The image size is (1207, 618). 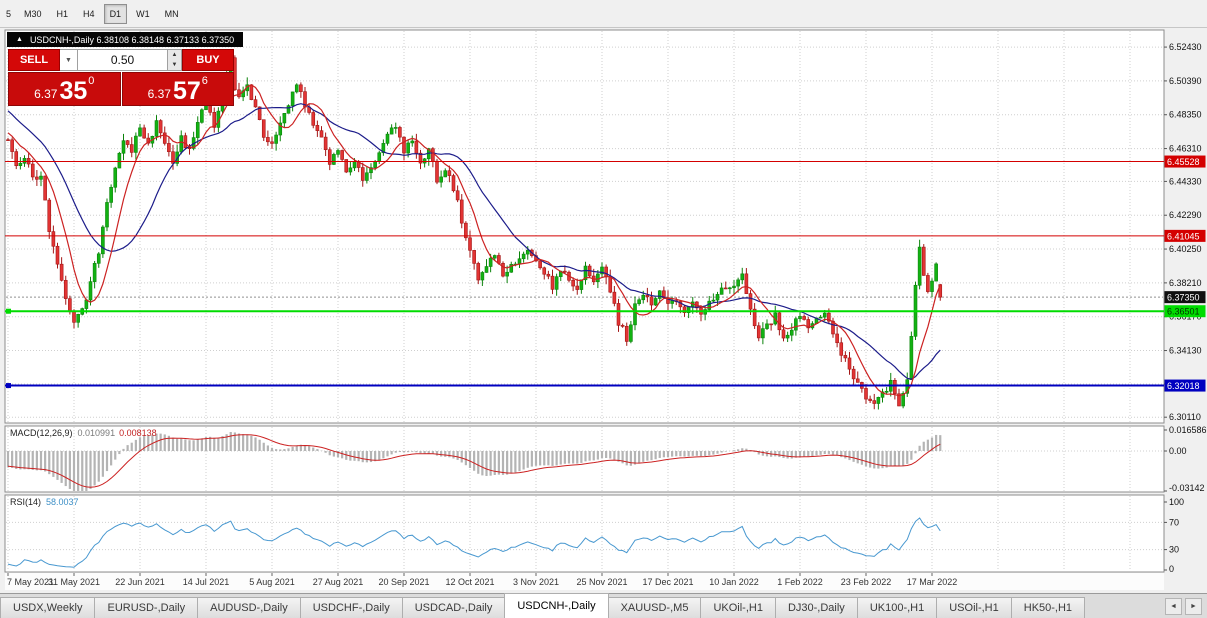 I want to click on svg-text: 27 Aug 2021, so click(x=338, y=582).